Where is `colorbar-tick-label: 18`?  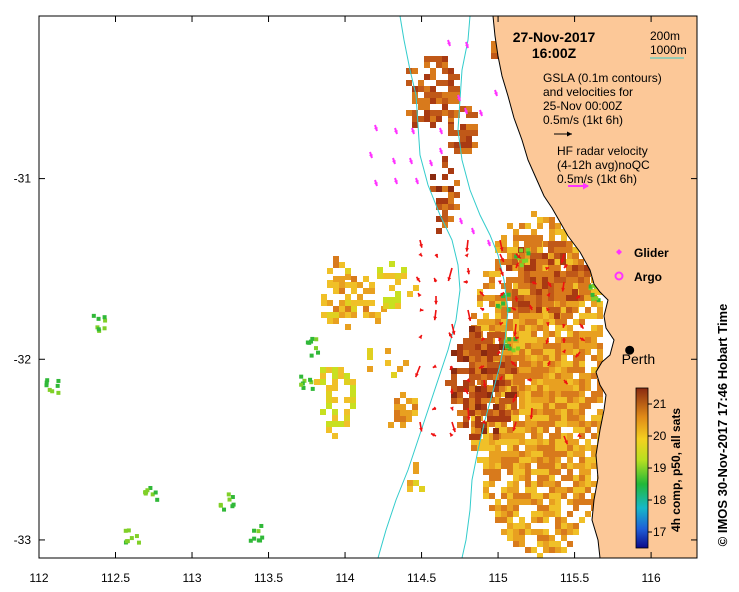 colorbar-tick-label: 18 is located at coordinates (660, 500).